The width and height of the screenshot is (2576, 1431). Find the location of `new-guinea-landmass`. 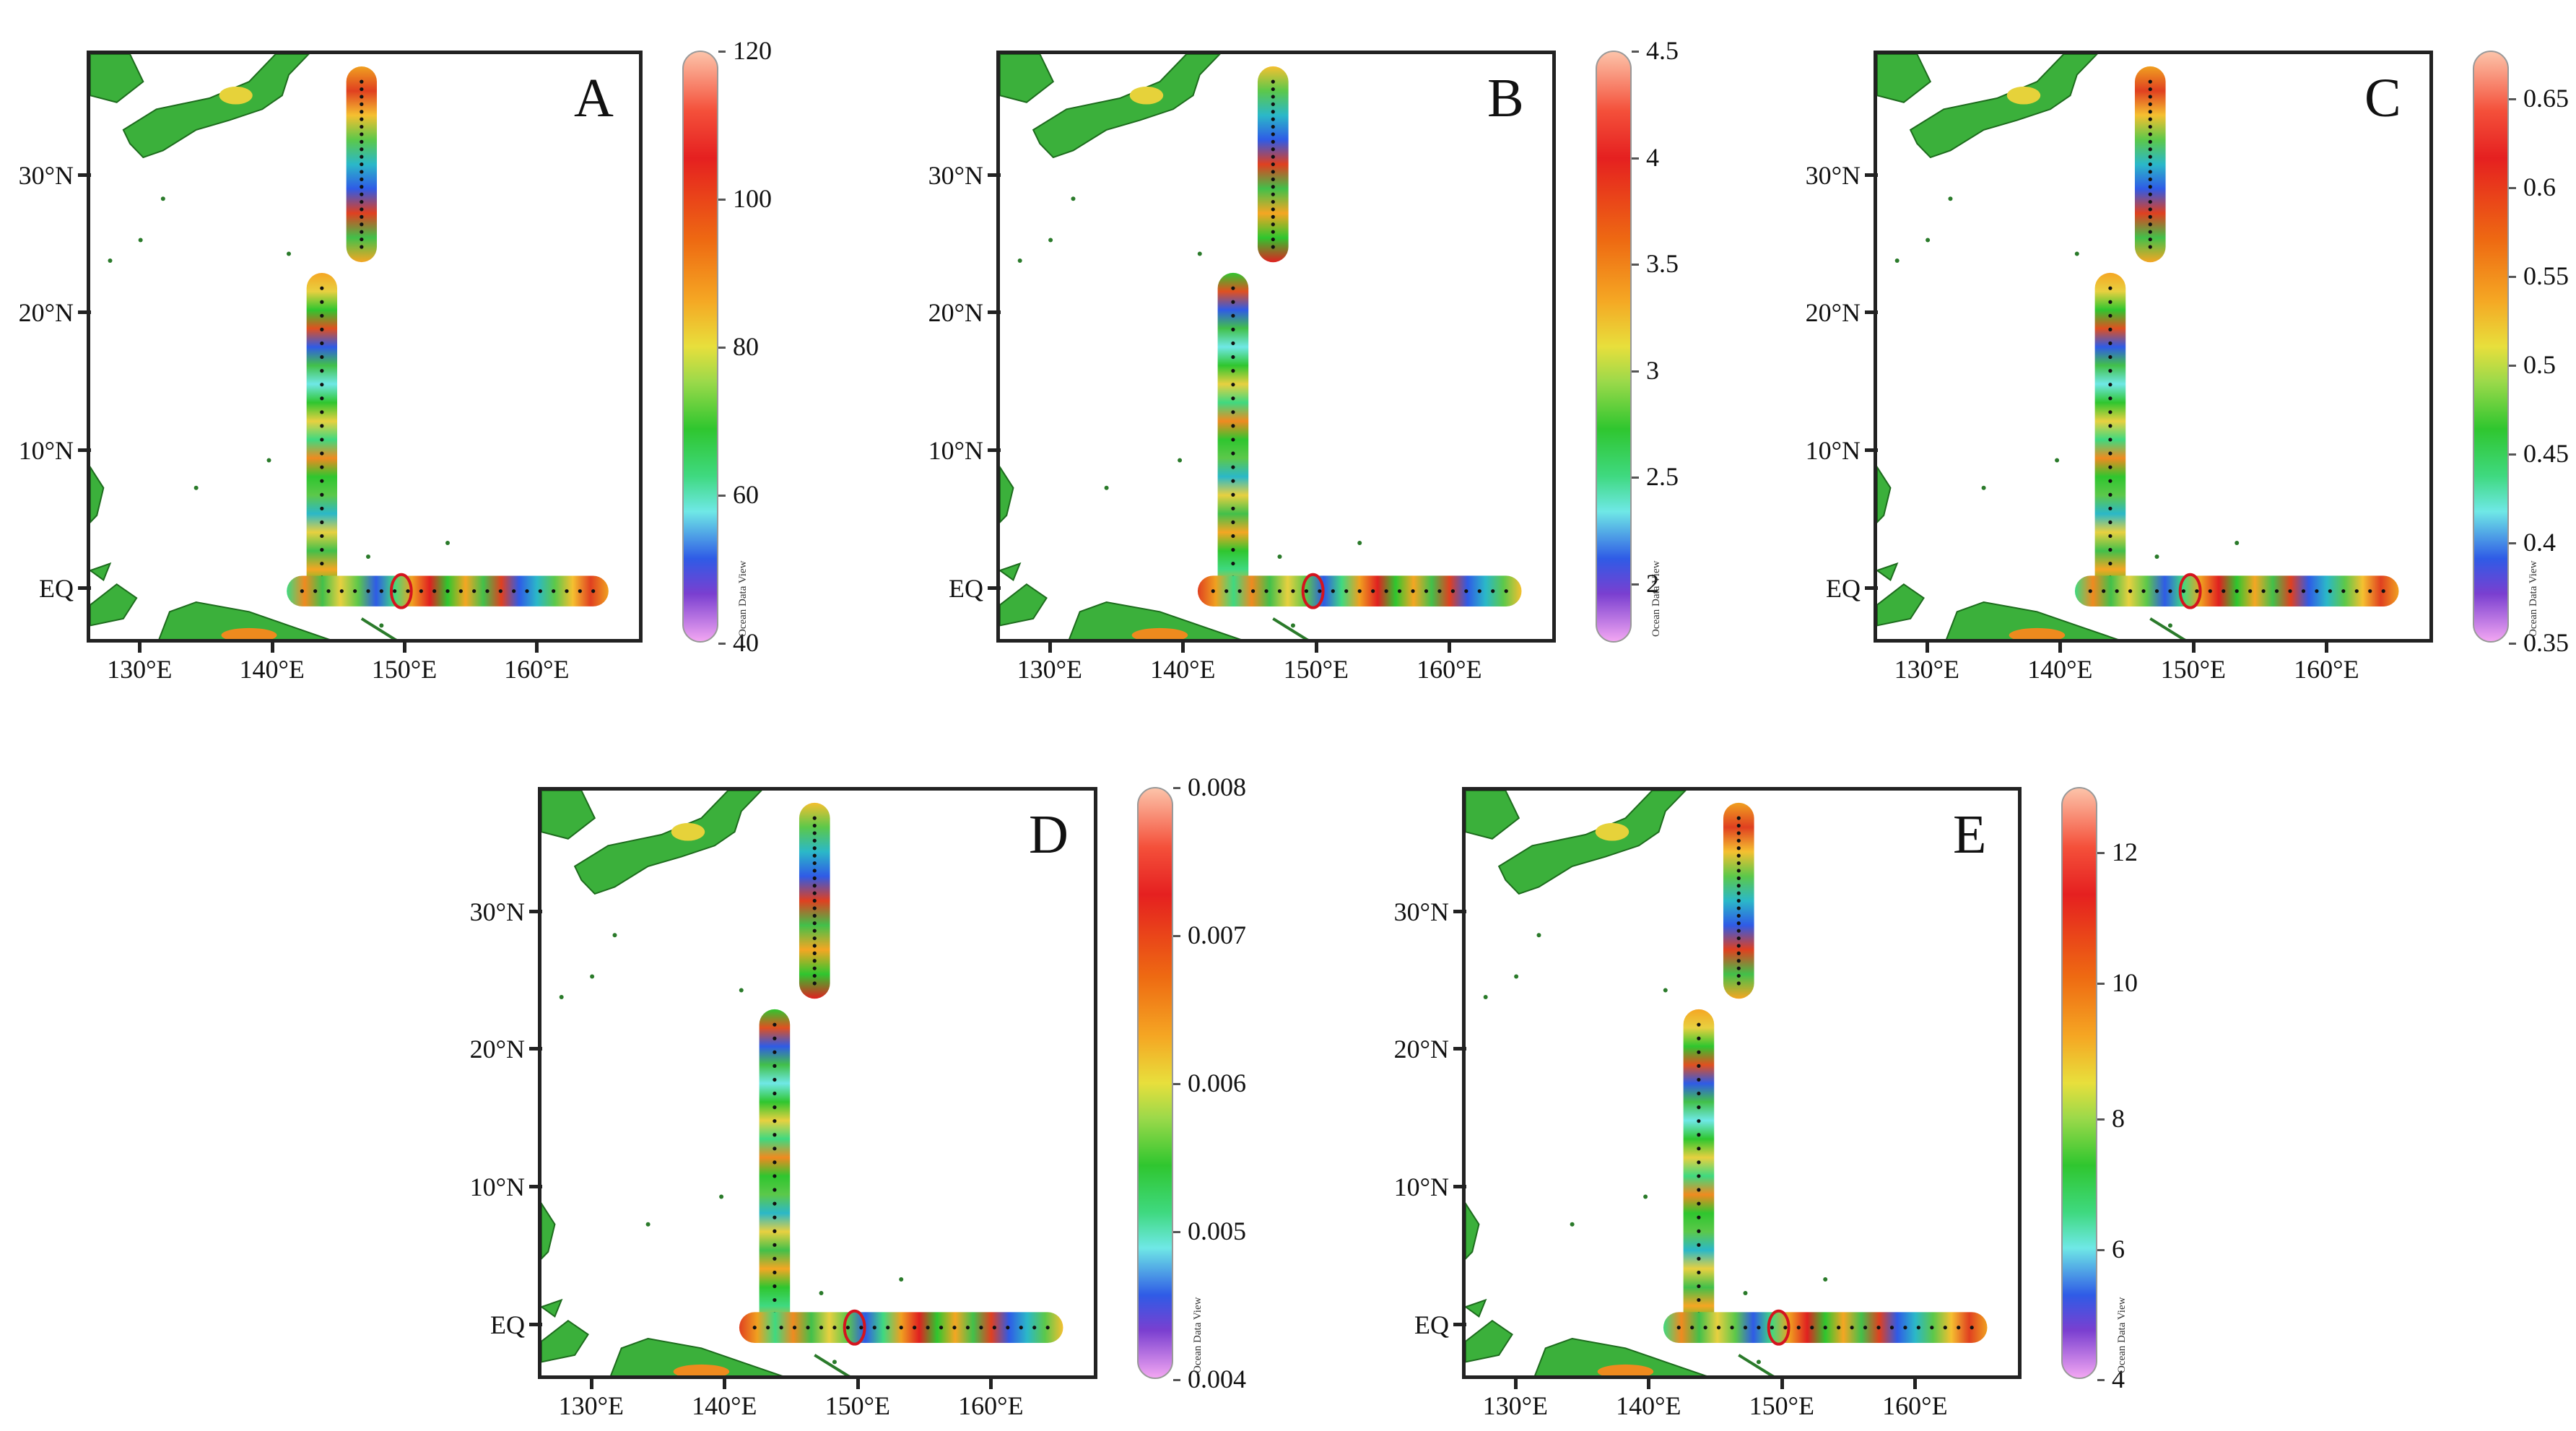

new-guinea-landmass is located at coordinates (1121, 611).